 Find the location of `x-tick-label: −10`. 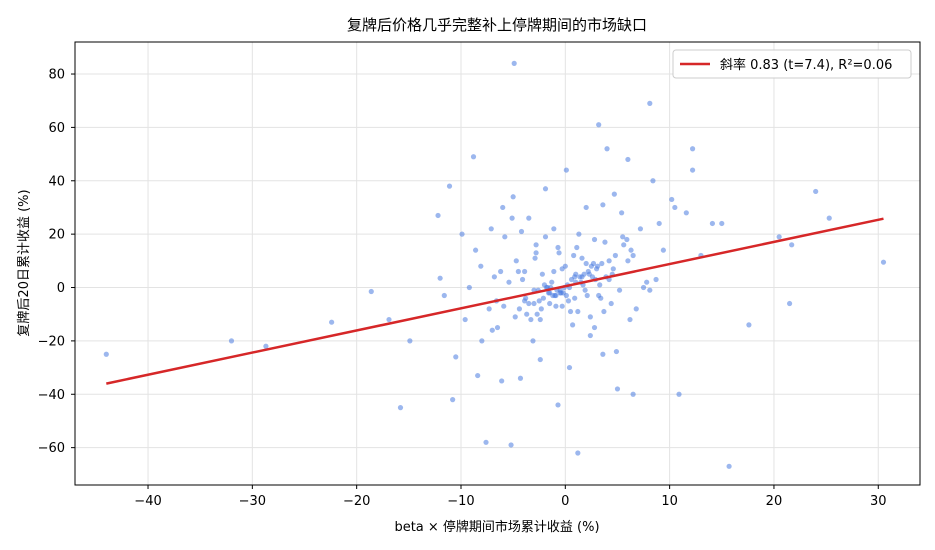

x-tick-label: −10 is located at coordinates (460, 501).